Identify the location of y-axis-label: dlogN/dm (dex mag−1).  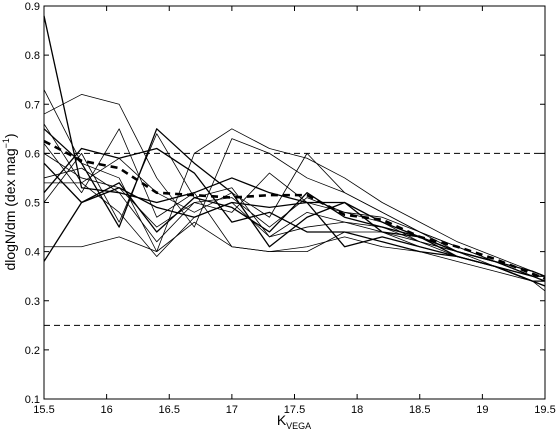
(9, 201).